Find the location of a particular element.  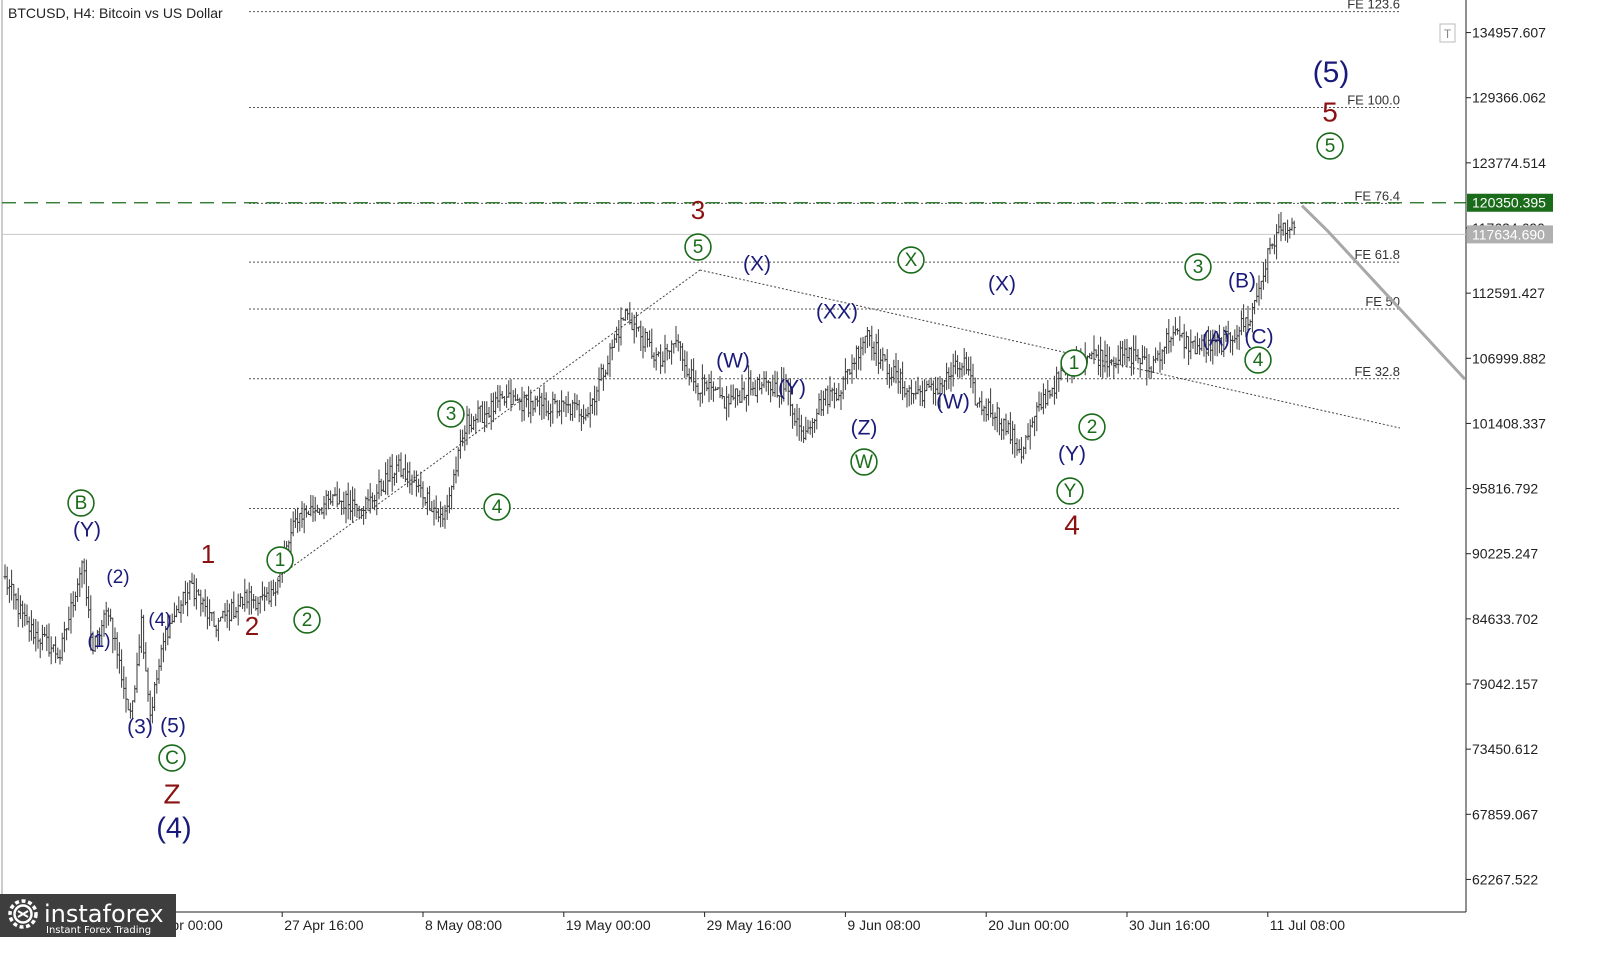

wave-label: (XX) is located at coordinates (837, 312).